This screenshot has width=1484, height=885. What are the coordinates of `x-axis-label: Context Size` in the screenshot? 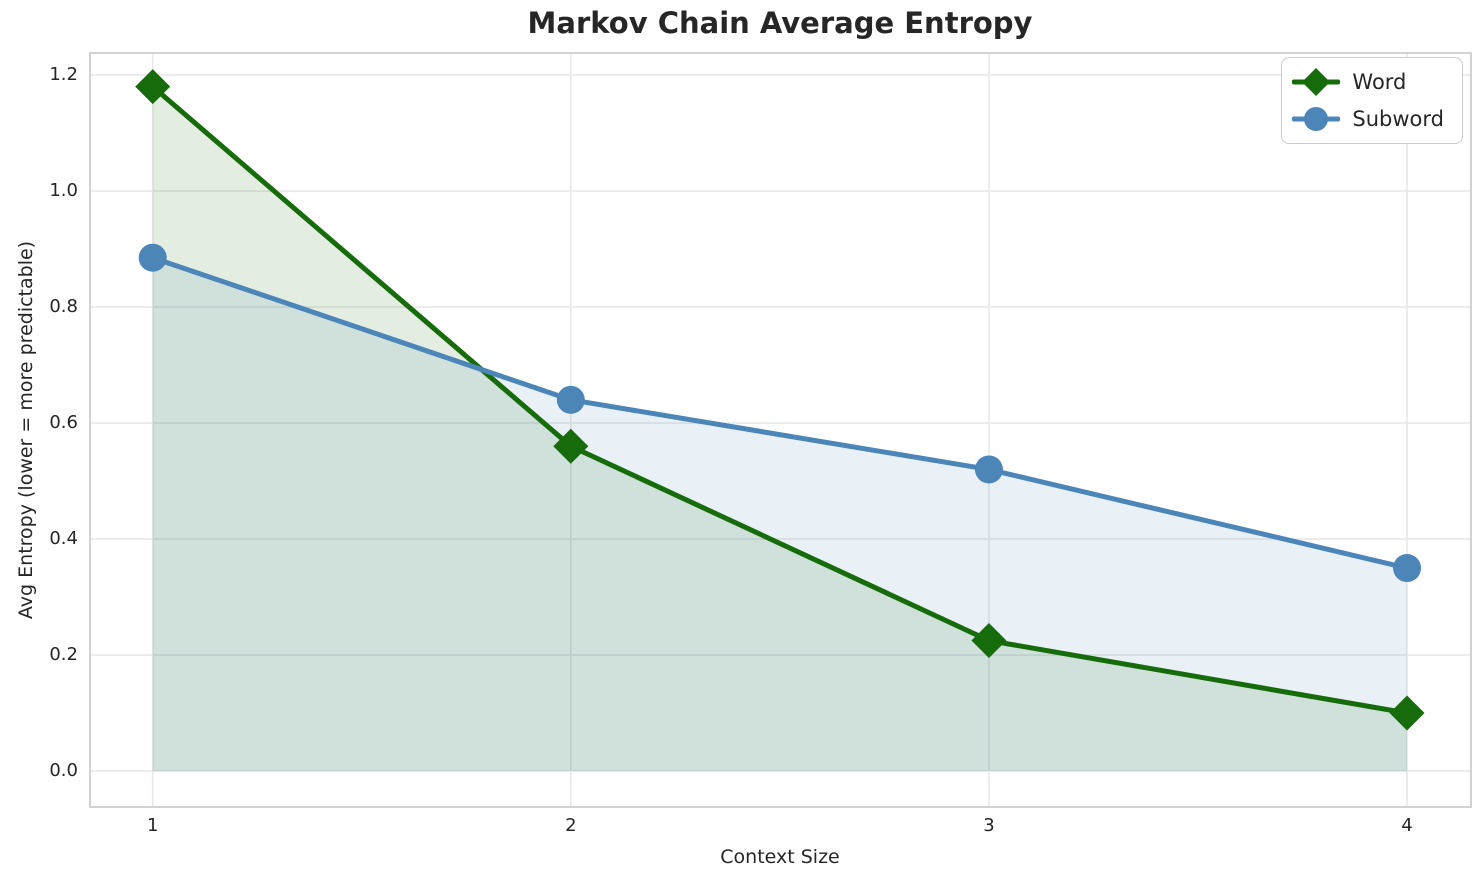 It's located at (780, 857).